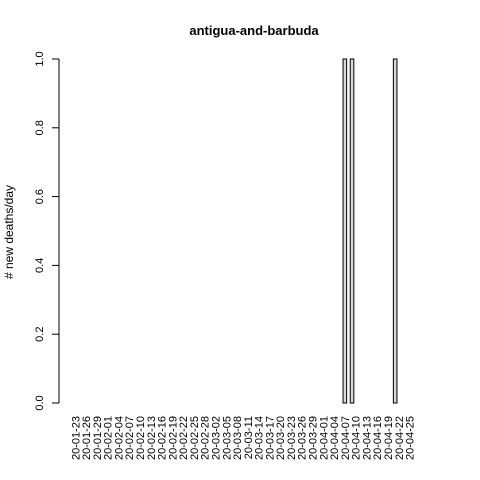  Describe the element at coordinates (370, 231) in the screenshot. I see `bars-group` at that location.